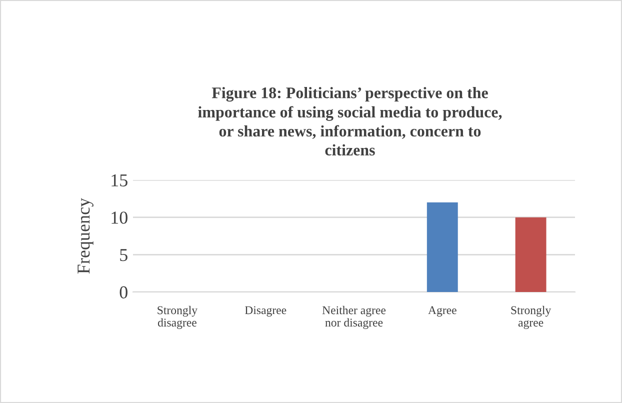  What do you see at coordinates (124, 292) in the screenshot?
I see `y-tick-label: 0` at bounding box center [124, 292].